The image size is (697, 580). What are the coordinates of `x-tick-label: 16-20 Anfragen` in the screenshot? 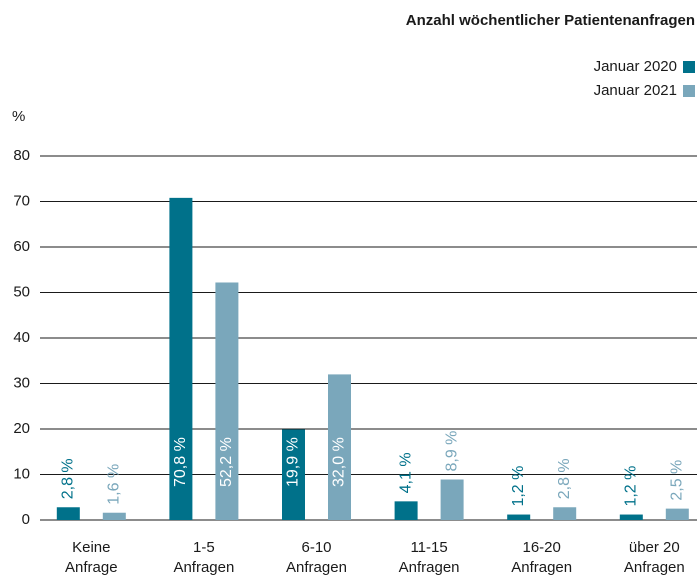 It's located at (542, 557).